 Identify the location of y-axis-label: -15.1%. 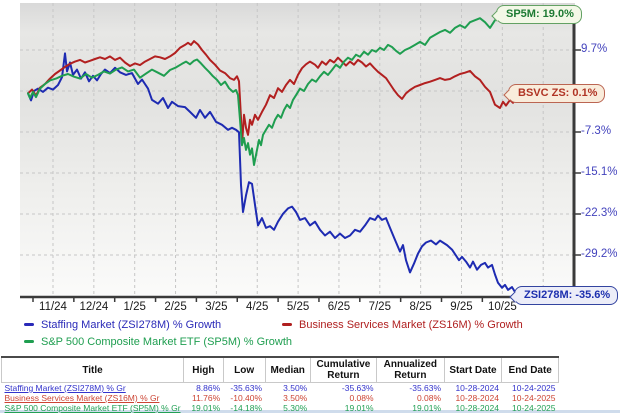
(599, 172).